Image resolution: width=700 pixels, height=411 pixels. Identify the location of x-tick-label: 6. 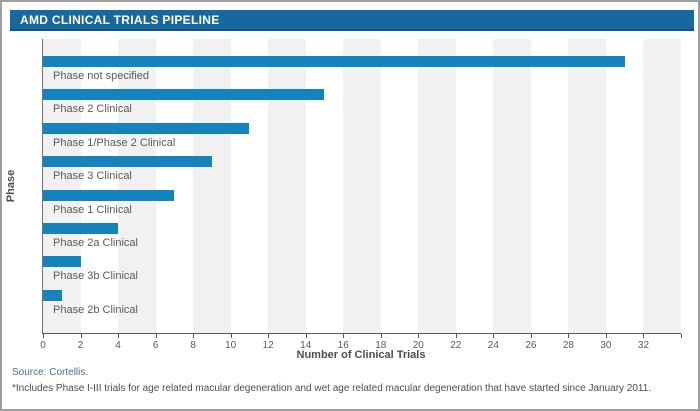
(155, 345).